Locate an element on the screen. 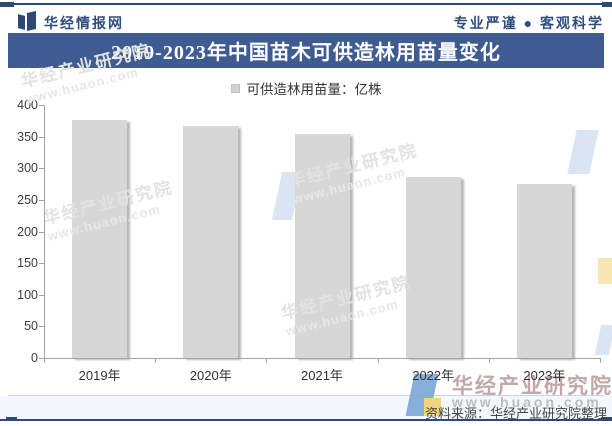 The width and height of the screenshot is (612, 426). legend-marker-icon is located at coordinates (235, 88).